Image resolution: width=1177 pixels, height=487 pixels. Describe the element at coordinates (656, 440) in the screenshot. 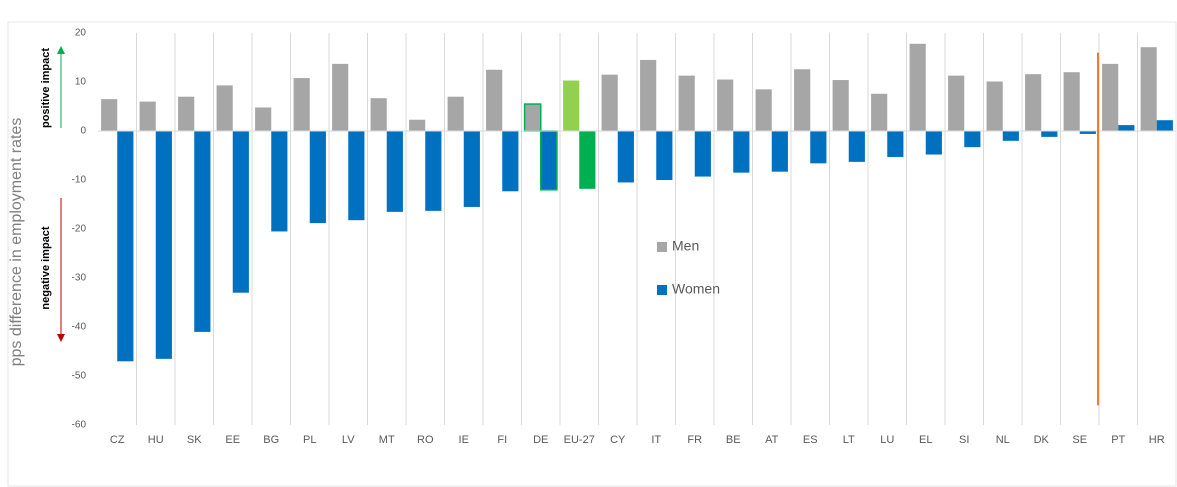

I see `x-tick-label: IT` at that location.